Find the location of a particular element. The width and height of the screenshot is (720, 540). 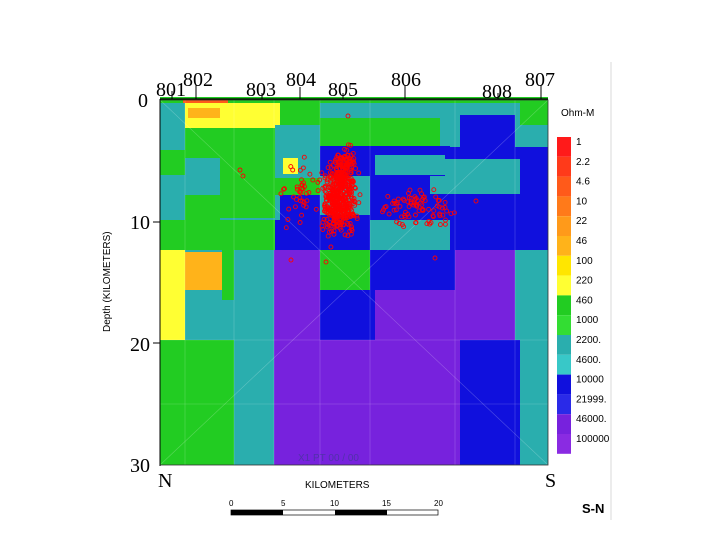

station-label-804: 804 is located at coordinates (301, 80).